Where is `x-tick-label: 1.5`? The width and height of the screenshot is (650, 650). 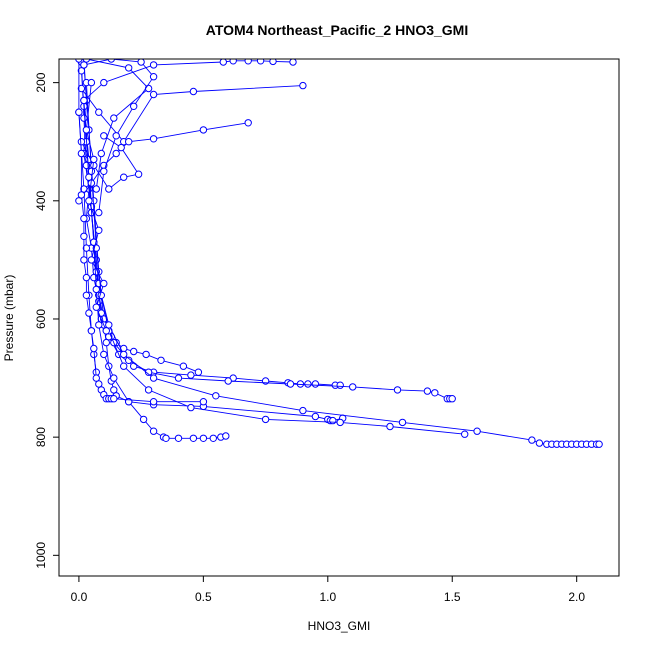
x-tick-label: 1.5 is located at coordinates (452, 597).